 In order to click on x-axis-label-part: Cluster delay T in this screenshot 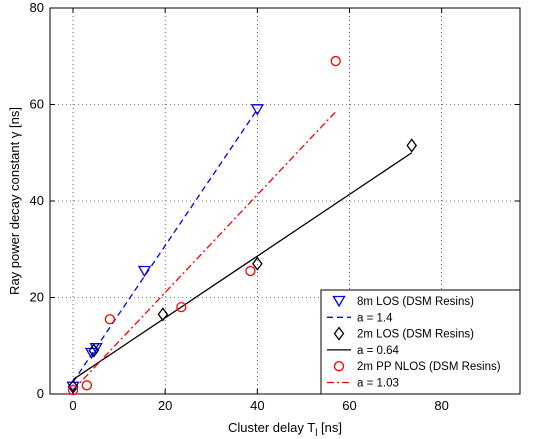, I will do `click(271, 427)`.